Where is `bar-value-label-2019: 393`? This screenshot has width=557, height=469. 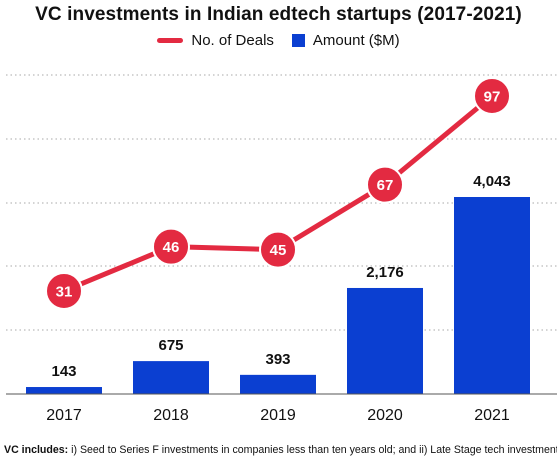 bar-value-label-2019: 393 is located at coordinates (277, 359).